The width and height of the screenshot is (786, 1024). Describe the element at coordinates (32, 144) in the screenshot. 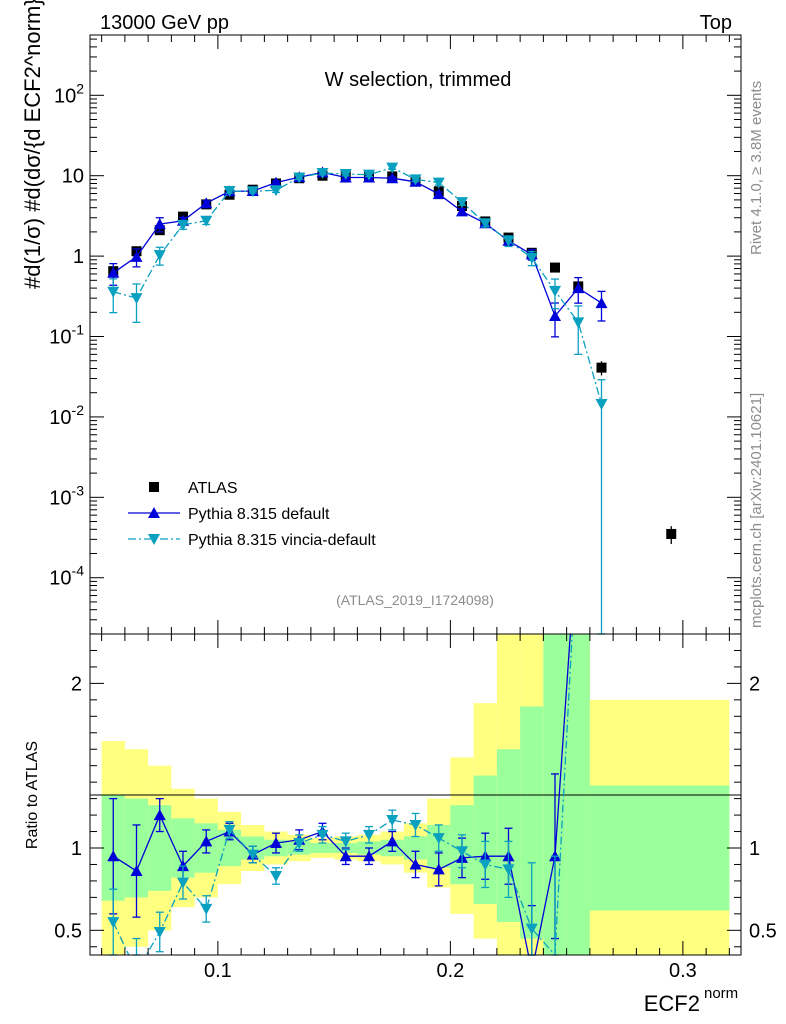

I see `y-axis-label-text: #d(1/σ) #d(dσ/{d ECF2^norm})` at that location.